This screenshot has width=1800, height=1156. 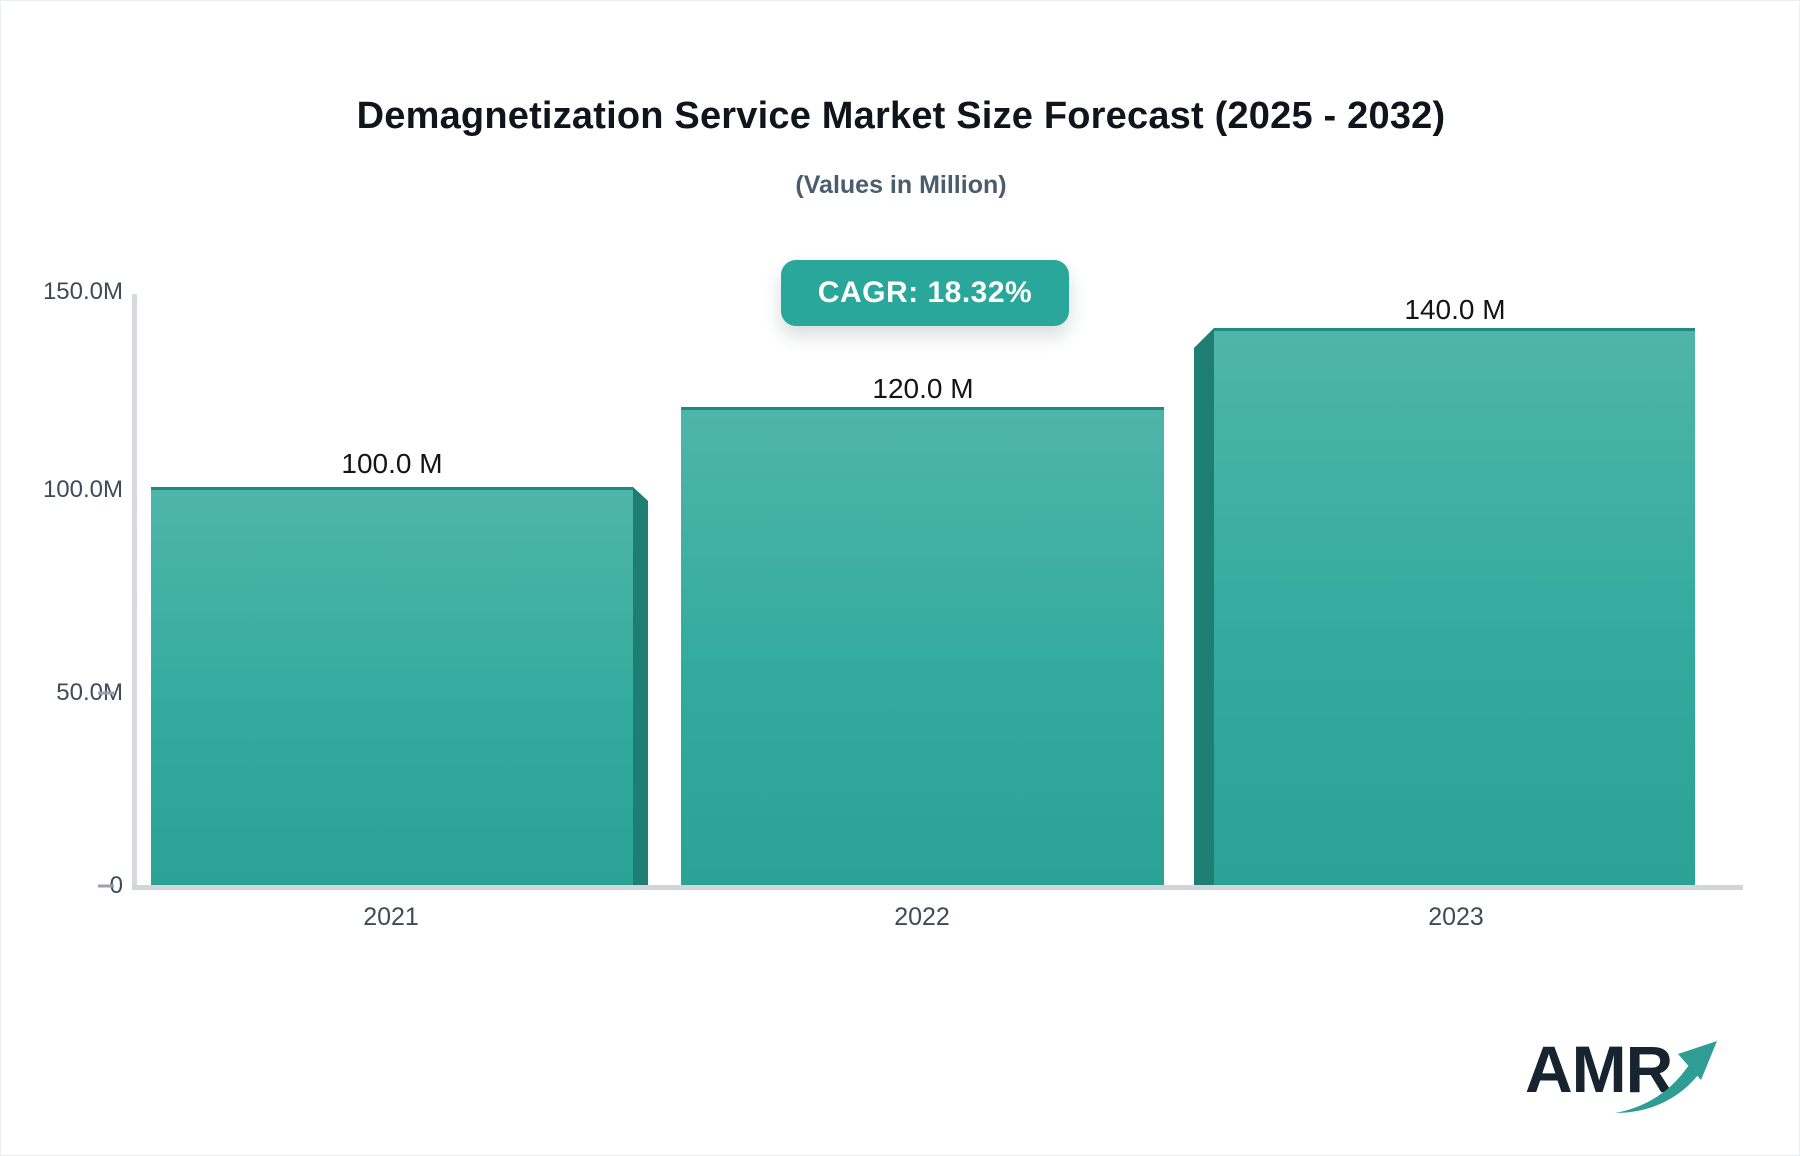 What do you see at coordinates (82, 489) in the screenshot?
I see `y-tick-100m: 100.0M` at bounding box center [82, 489].